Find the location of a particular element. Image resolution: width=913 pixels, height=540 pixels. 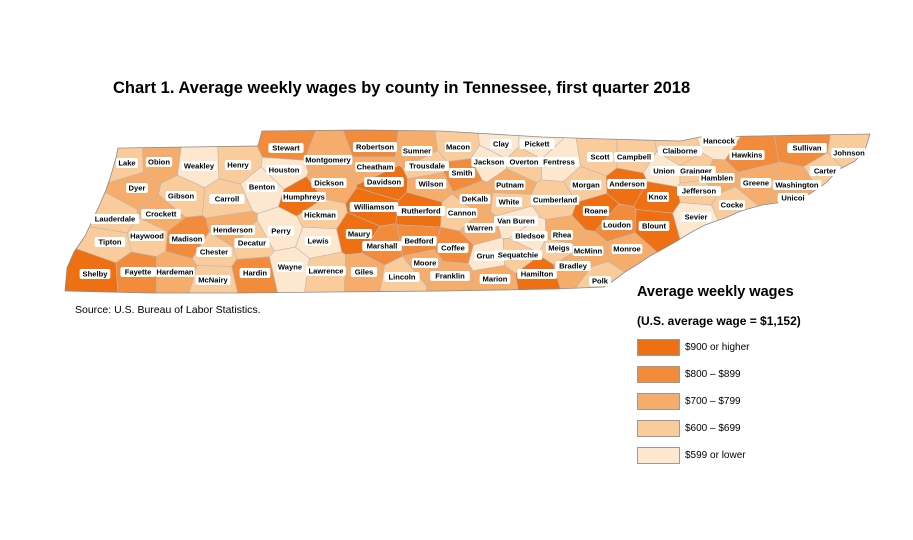

county-label: Lauderdale is located at coordinates (115, 219).